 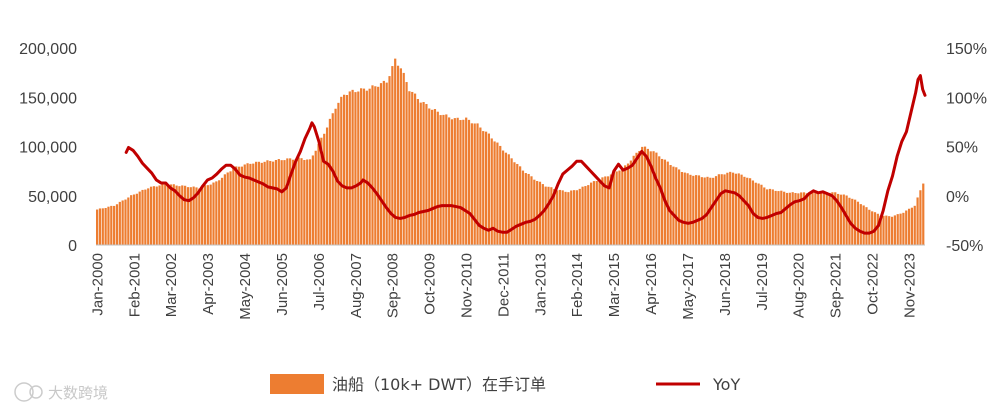 What do you see at coordinates (97, 284) in the screenshot?
I see `x-tick-label: Jan-2000` at bounding box center [97, 284].